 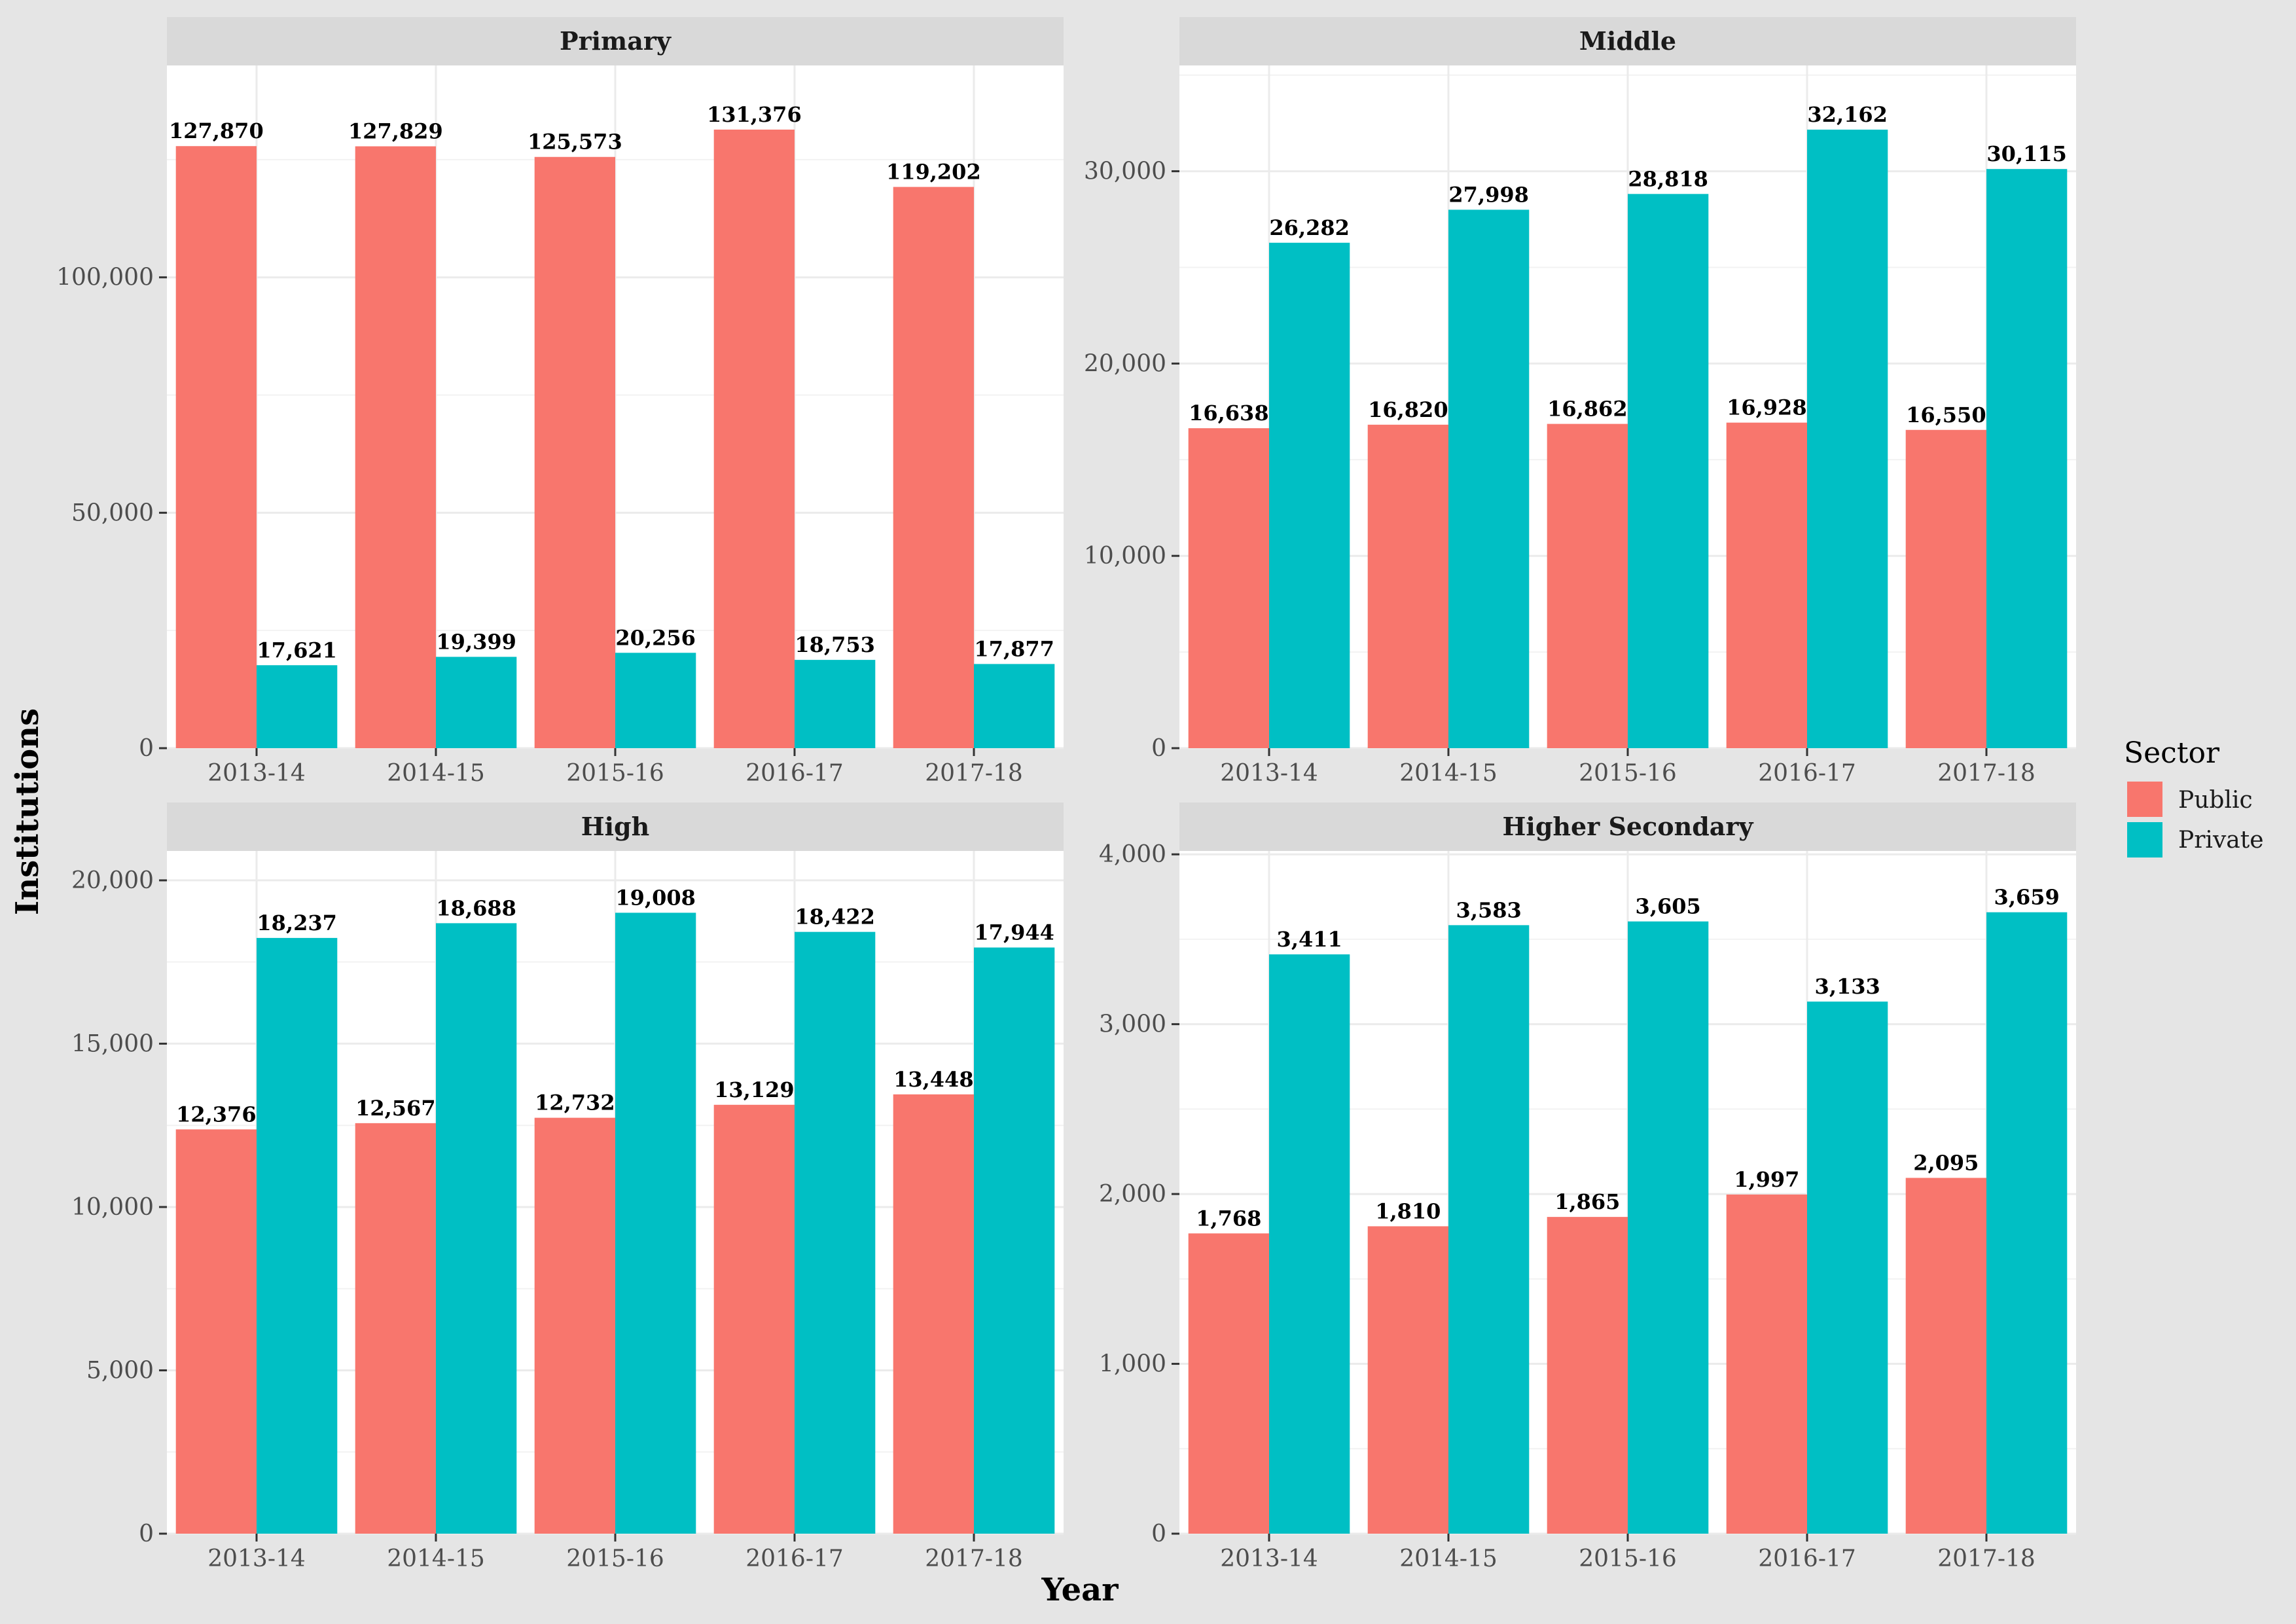 I want to click on legend-key-public, so click(x=2144, y=799).